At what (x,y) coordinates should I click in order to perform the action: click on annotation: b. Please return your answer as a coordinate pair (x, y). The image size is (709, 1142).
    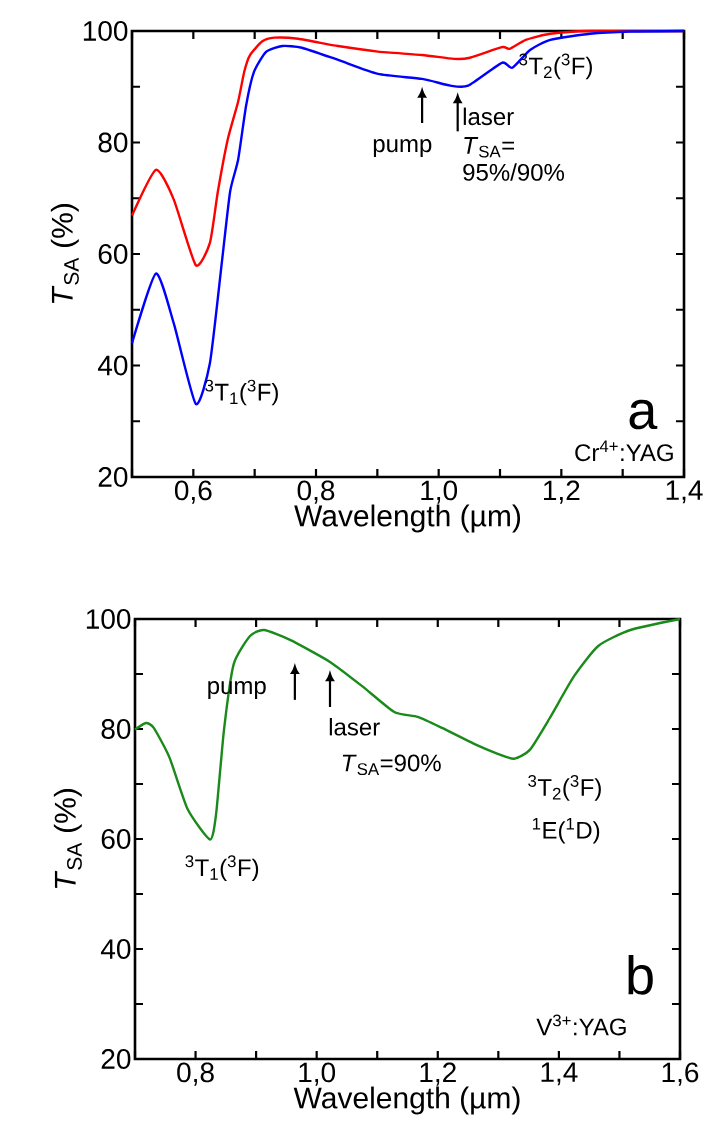
    Looking at the image, I should click on (640, 975).